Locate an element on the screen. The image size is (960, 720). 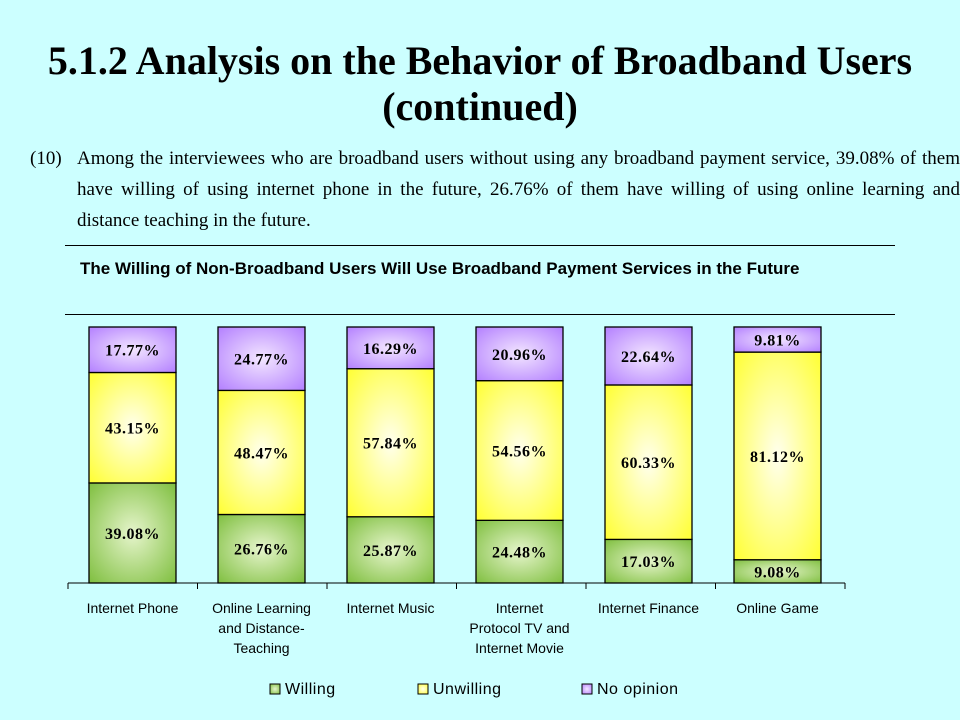
data-label: 39.08% is located at coordinates (132, 534).